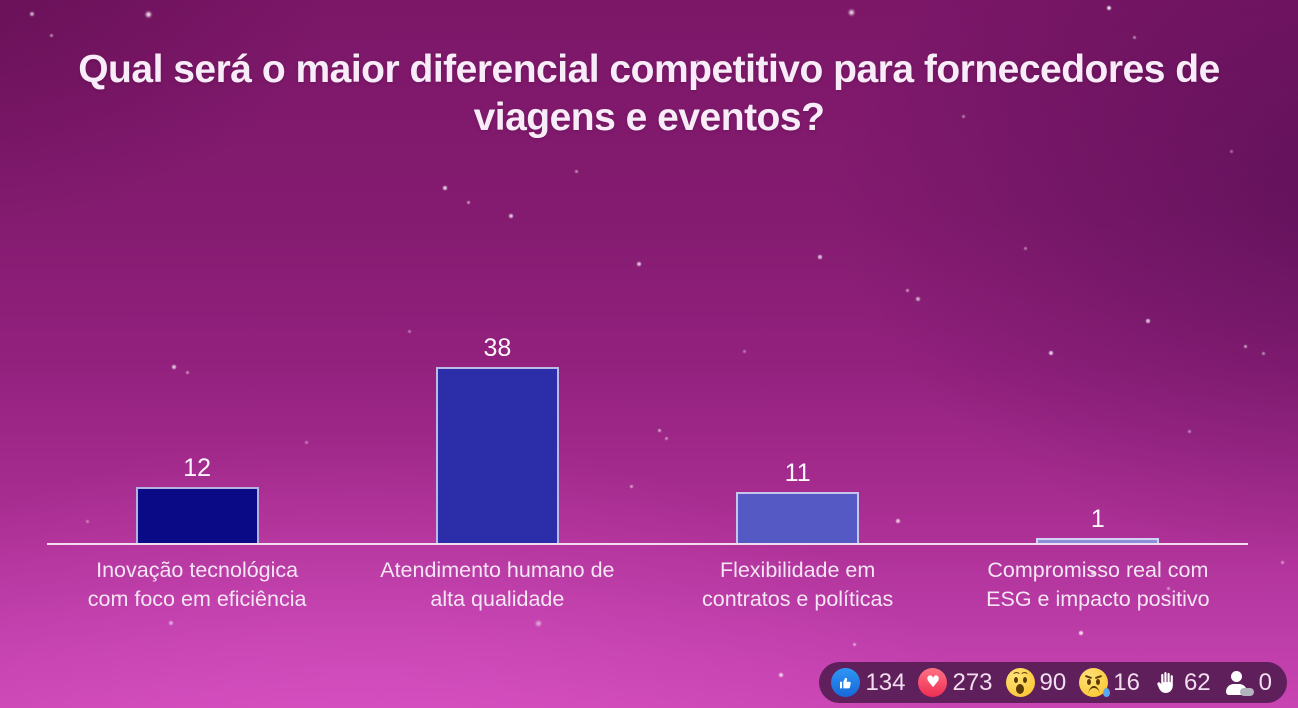 The height and width of the screenshot is (708, 1298). I want to click on reaction-count: 134, so click(885, 682).